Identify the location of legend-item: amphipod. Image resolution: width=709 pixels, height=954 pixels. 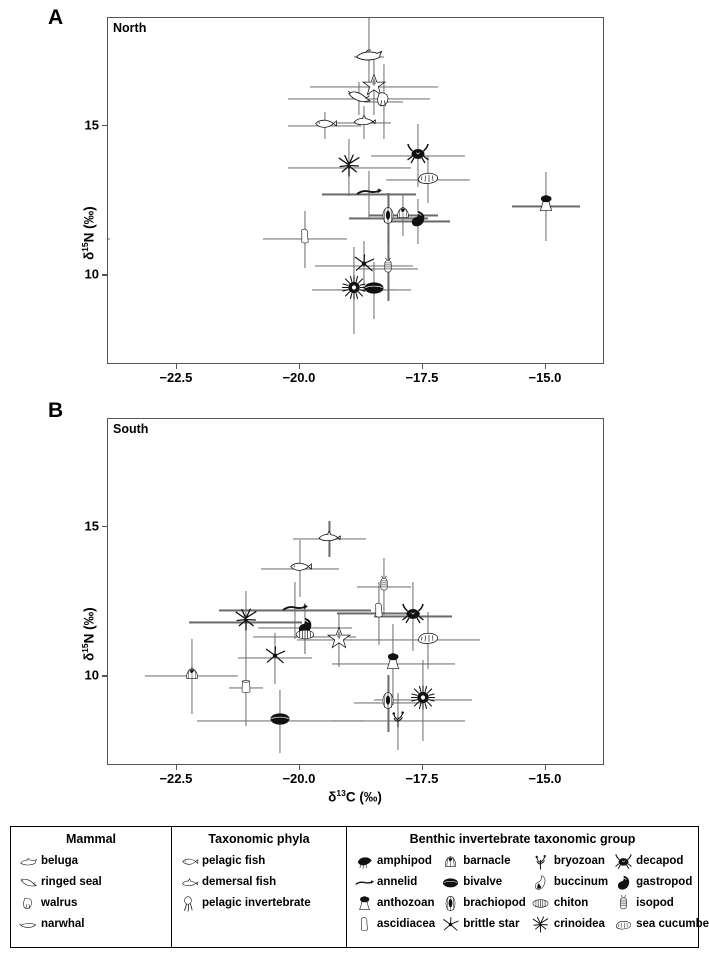
(393, 861).